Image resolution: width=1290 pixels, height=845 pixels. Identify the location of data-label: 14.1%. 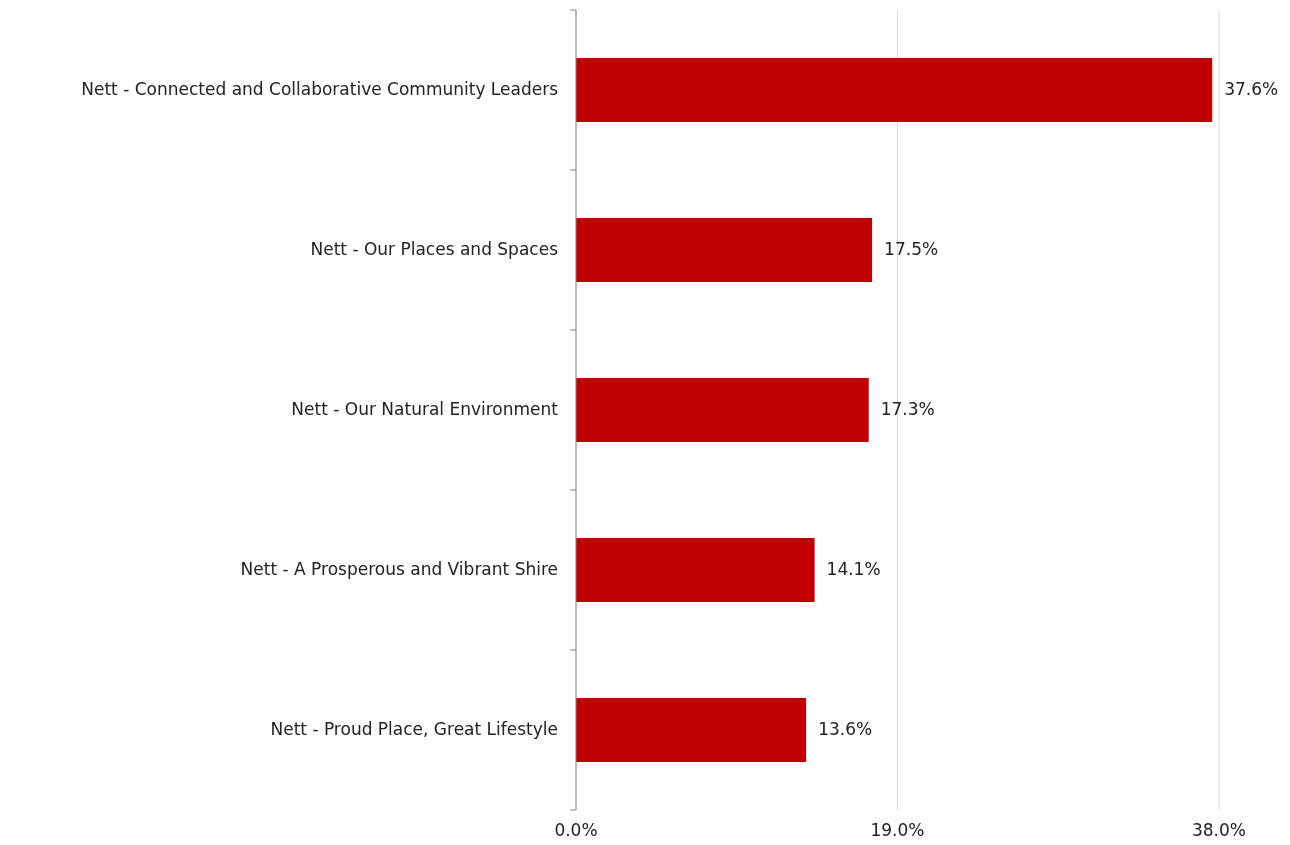
(853, 569).